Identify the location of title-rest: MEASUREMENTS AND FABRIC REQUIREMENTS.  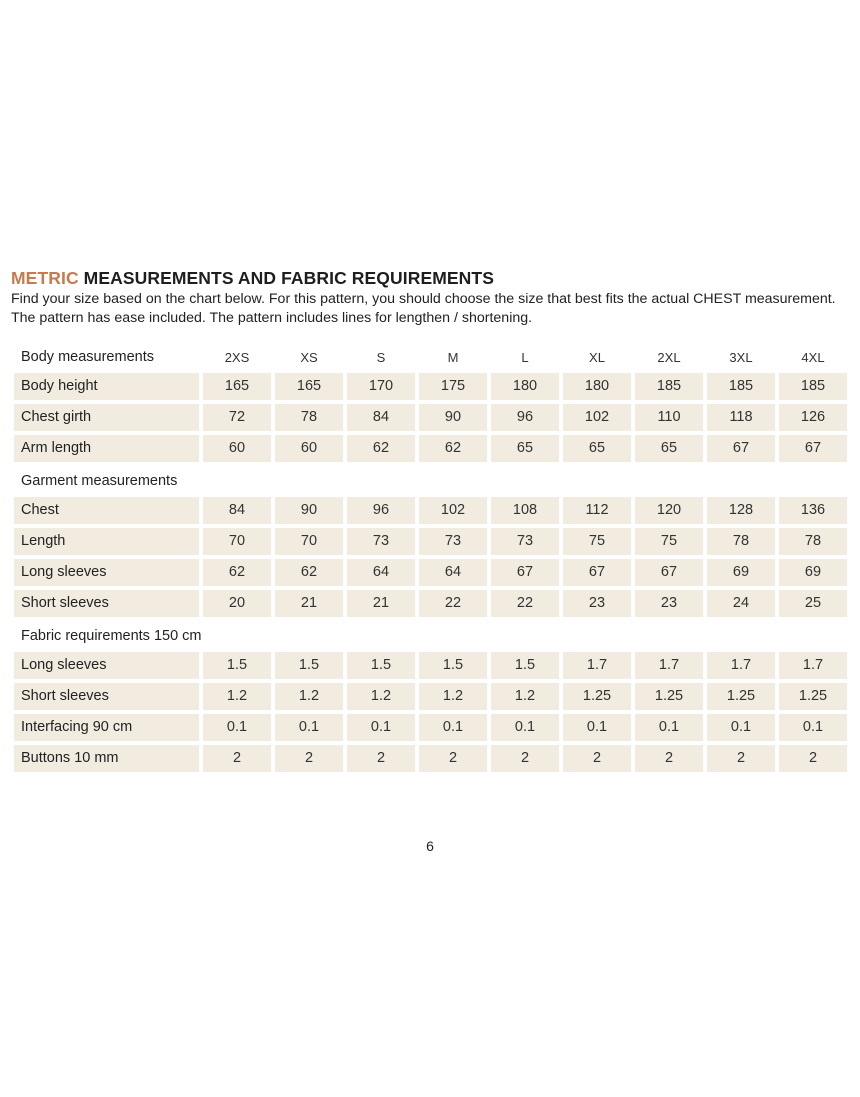
(286, 278).